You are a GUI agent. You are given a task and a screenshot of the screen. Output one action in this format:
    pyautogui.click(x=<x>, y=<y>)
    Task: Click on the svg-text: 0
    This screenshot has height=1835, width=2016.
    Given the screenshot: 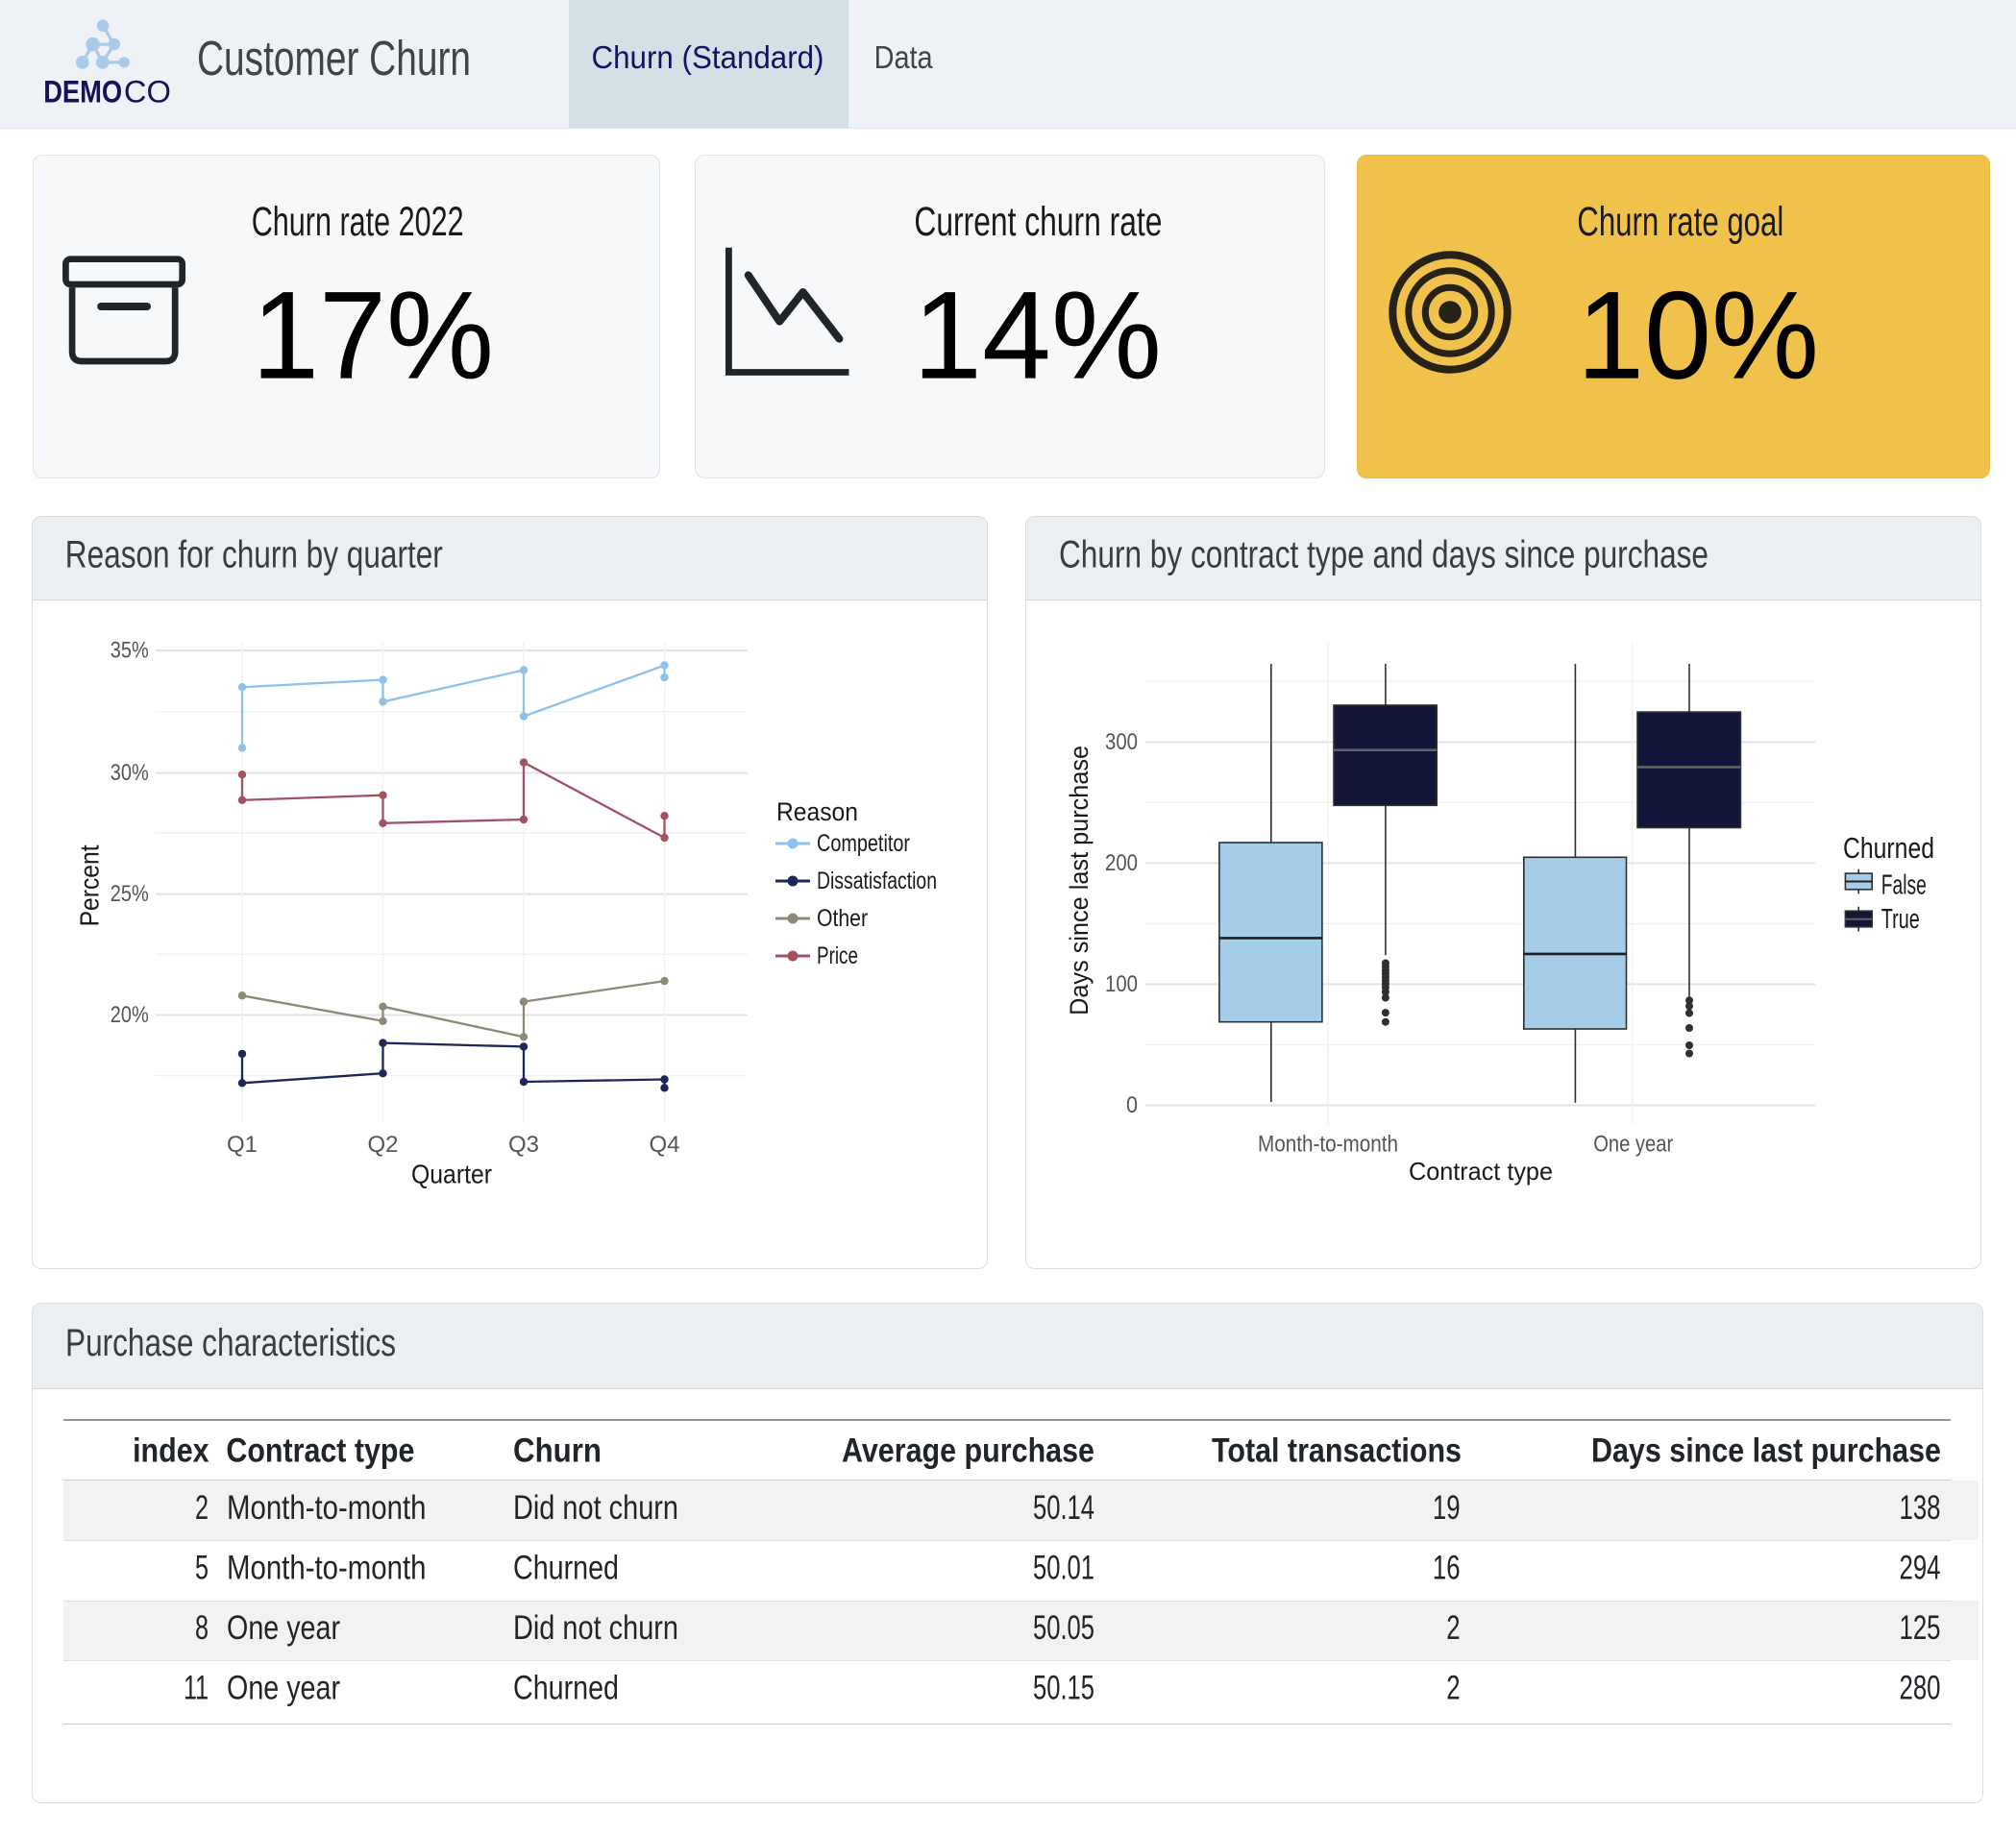 What is the action you would take?
    pyautogui.click(x=1132, y=1105)
    